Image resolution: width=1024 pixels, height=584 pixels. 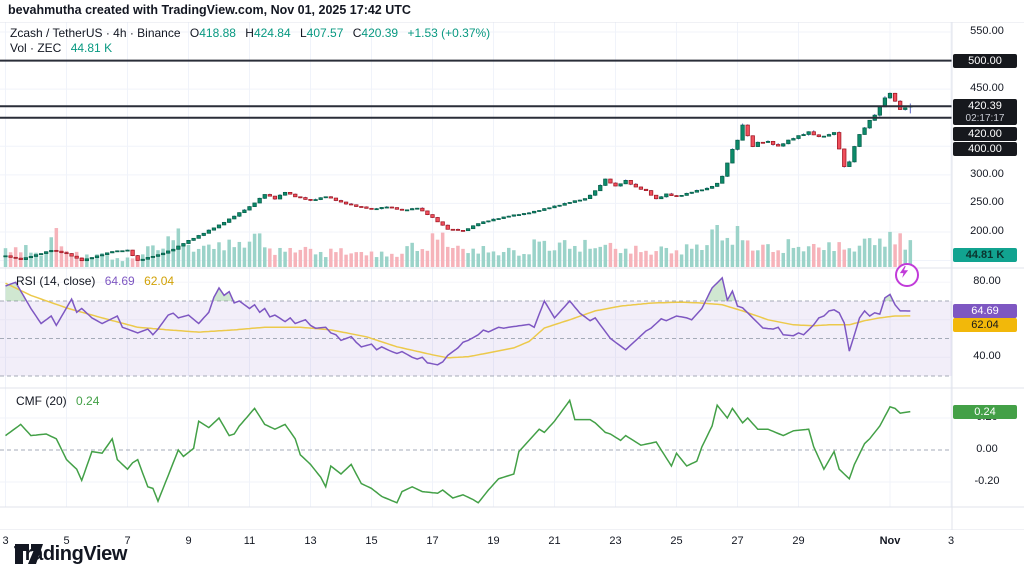 I want to click on price-line-badge: 500.00, so click(x=985, y=60).